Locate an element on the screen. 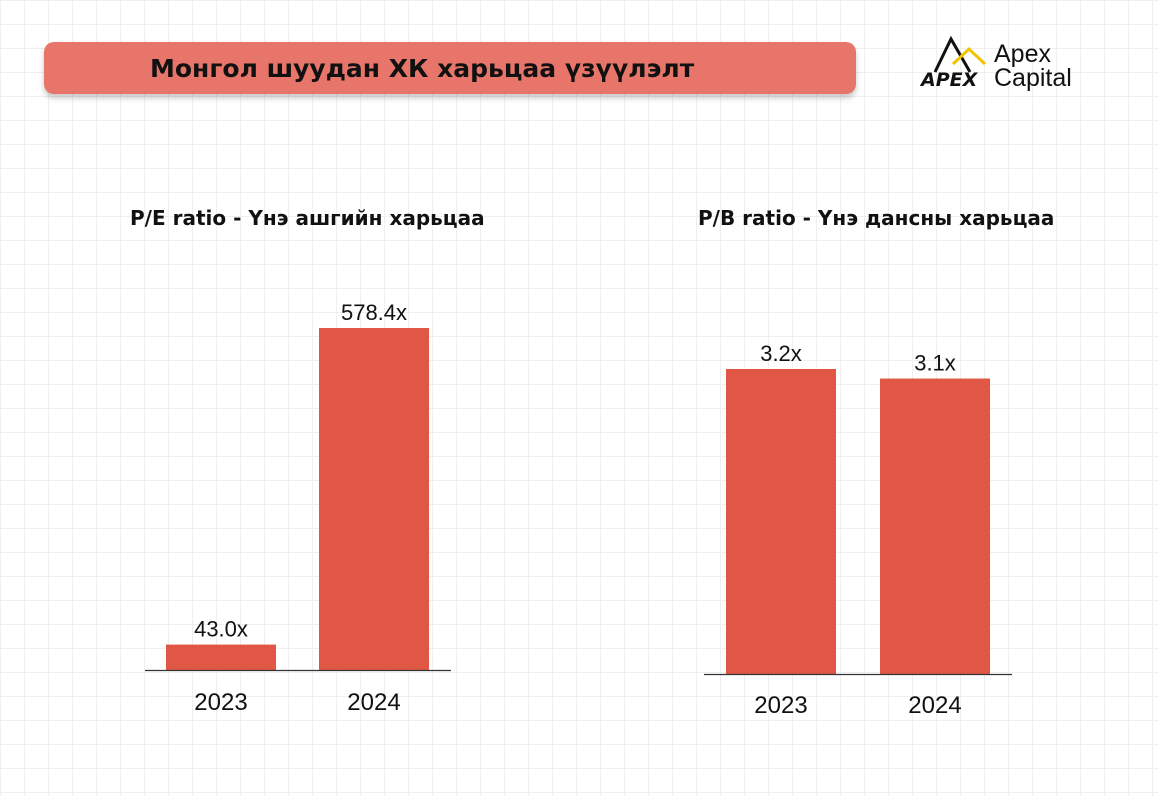 This screenshot has width=1158, height=796. apex-capital-logo: APEX Apex Capital is located at coordinates (995, 63).